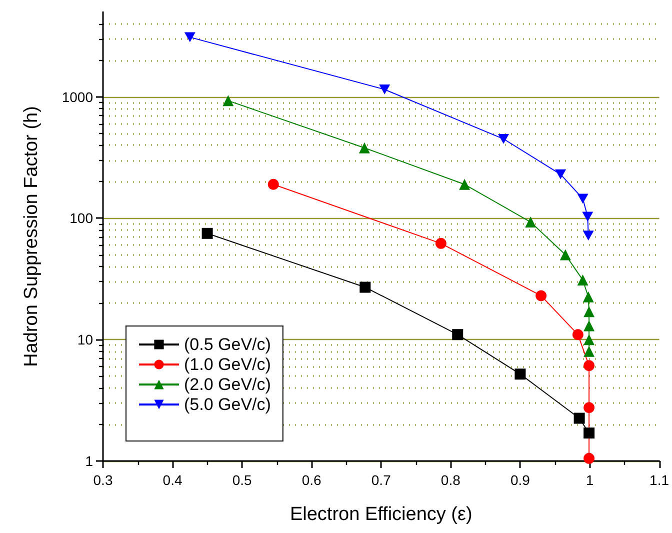 Image resolution: width=672 pixels, height=533 pixels. Describe the element at coordinates (82, 218) in the screenshot. I see `y-tick-label: 100` at that location.